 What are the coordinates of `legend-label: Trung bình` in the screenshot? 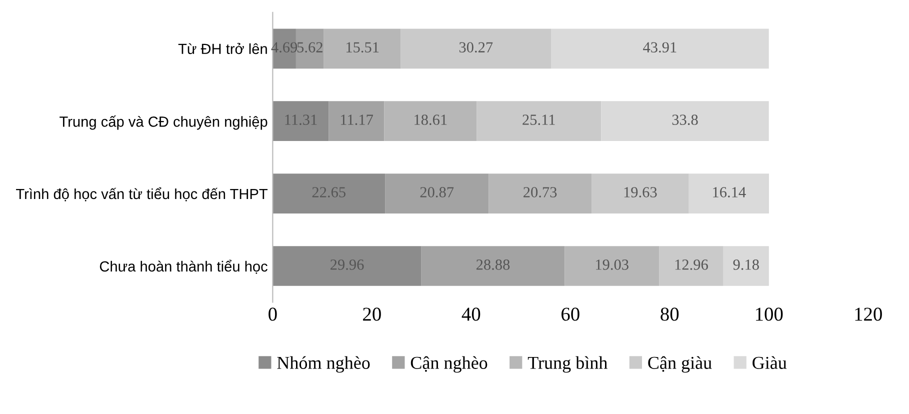 It's located at (568, 364).